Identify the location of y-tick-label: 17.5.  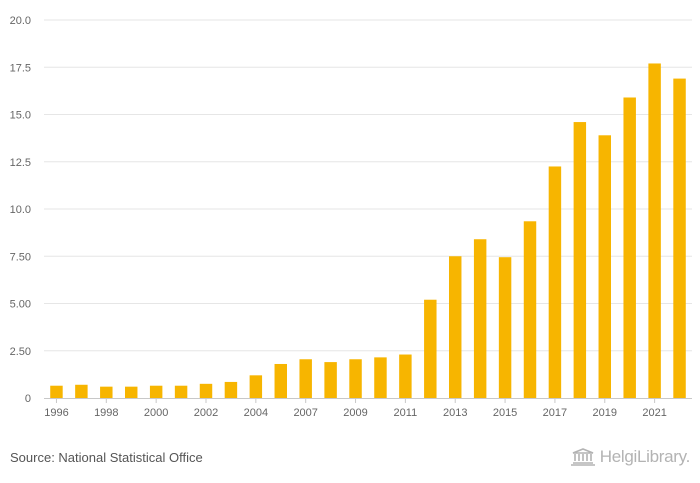
(20, 68).